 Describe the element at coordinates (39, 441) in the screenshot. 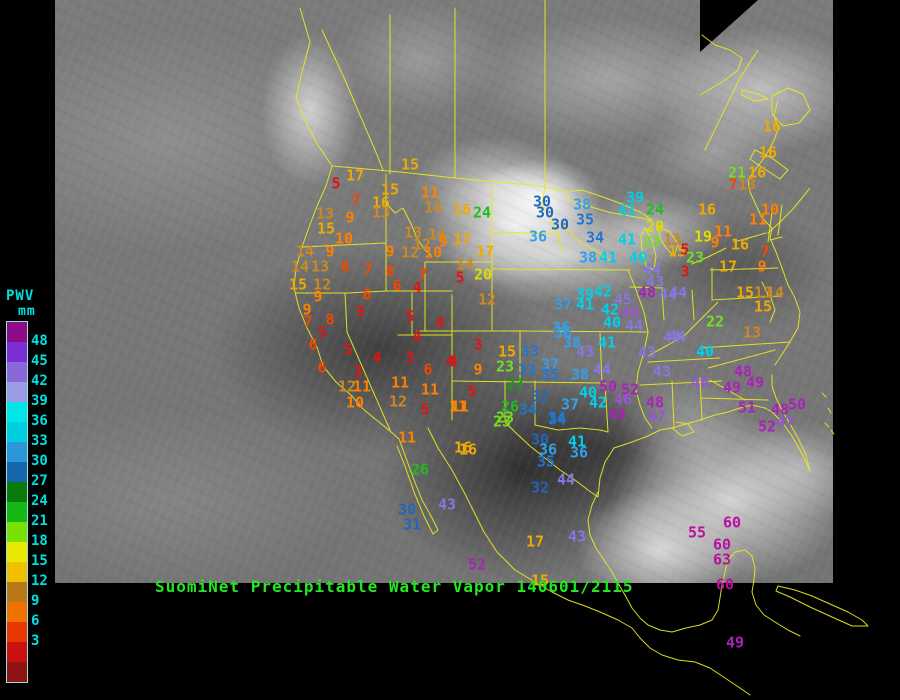

I see `colorbar-label: 33` at that location.